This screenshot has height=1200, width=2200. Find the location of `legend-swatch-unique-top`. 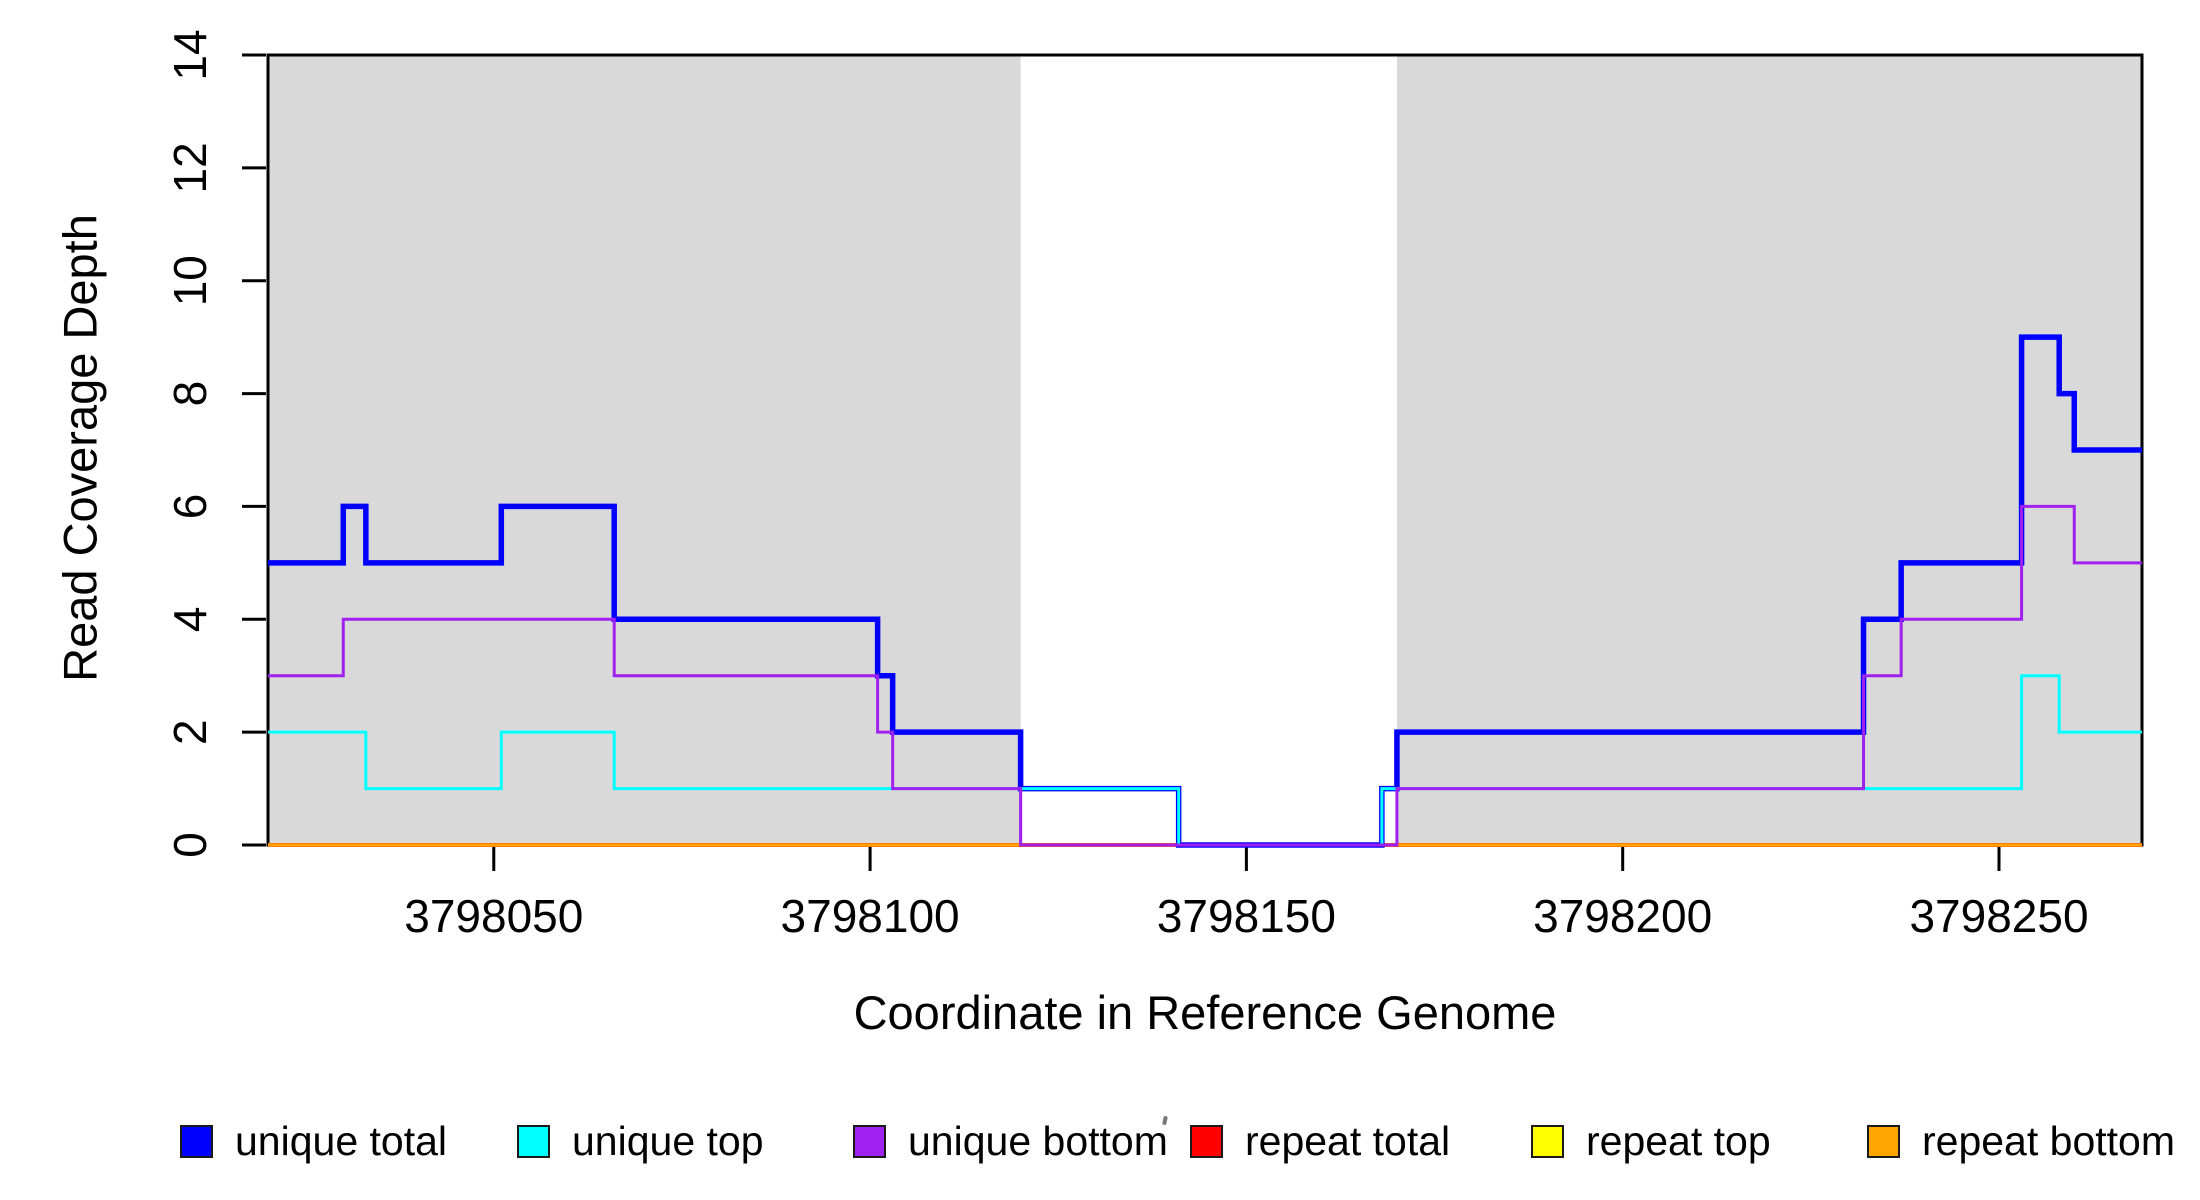

legend-swatch-unique-top is located at coordinates (533, 1141).